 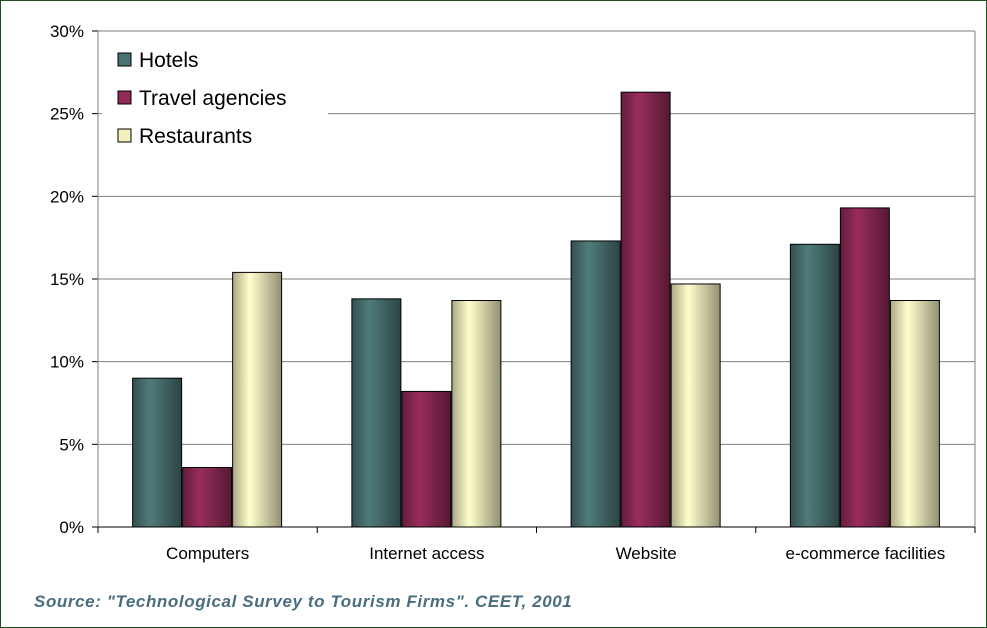 What do you see at coordinates (71, 444) in the screenshot?
I see `y-tick-label: 5%` at bounding box center [71, 444].